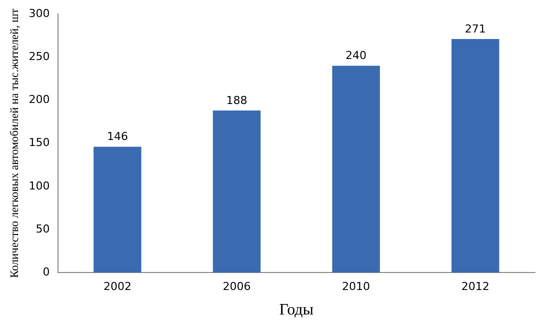 The image size is (543, 326). Describe the element at coordinates (117, 137) in the screenshot. I see `data-label: 146` at that location.